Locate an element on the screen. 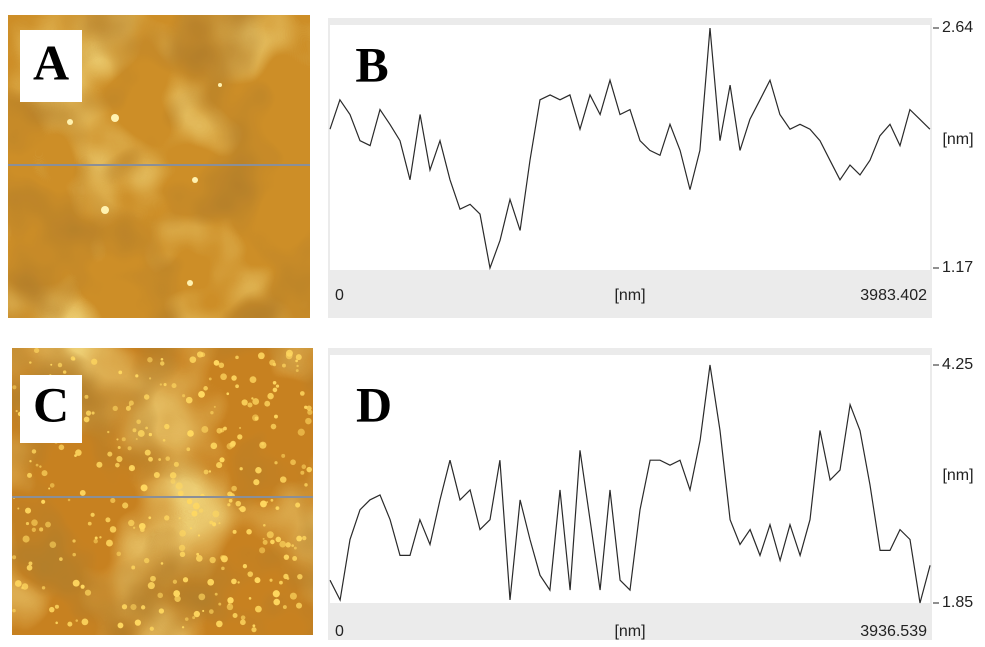  afm-image is located at coordinates (159, 166).